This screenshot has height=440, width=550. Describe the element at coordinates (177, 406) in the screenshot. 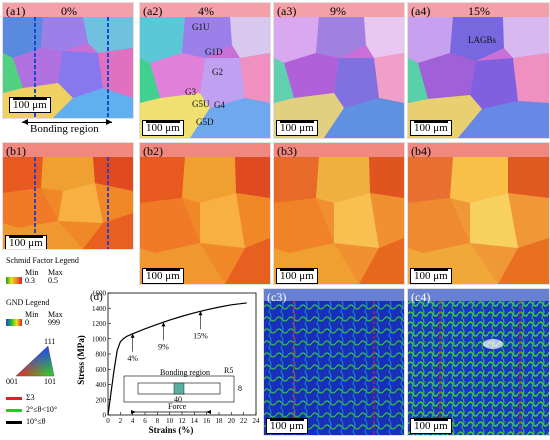

I see `inset-force-label: Force` at that location.